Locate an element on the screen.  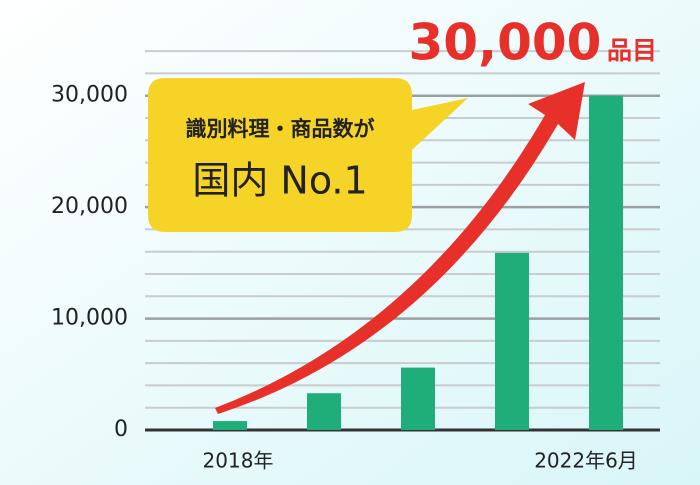
callout-line-1: 識別料理・商品数が is located at coordinates (280, 129).